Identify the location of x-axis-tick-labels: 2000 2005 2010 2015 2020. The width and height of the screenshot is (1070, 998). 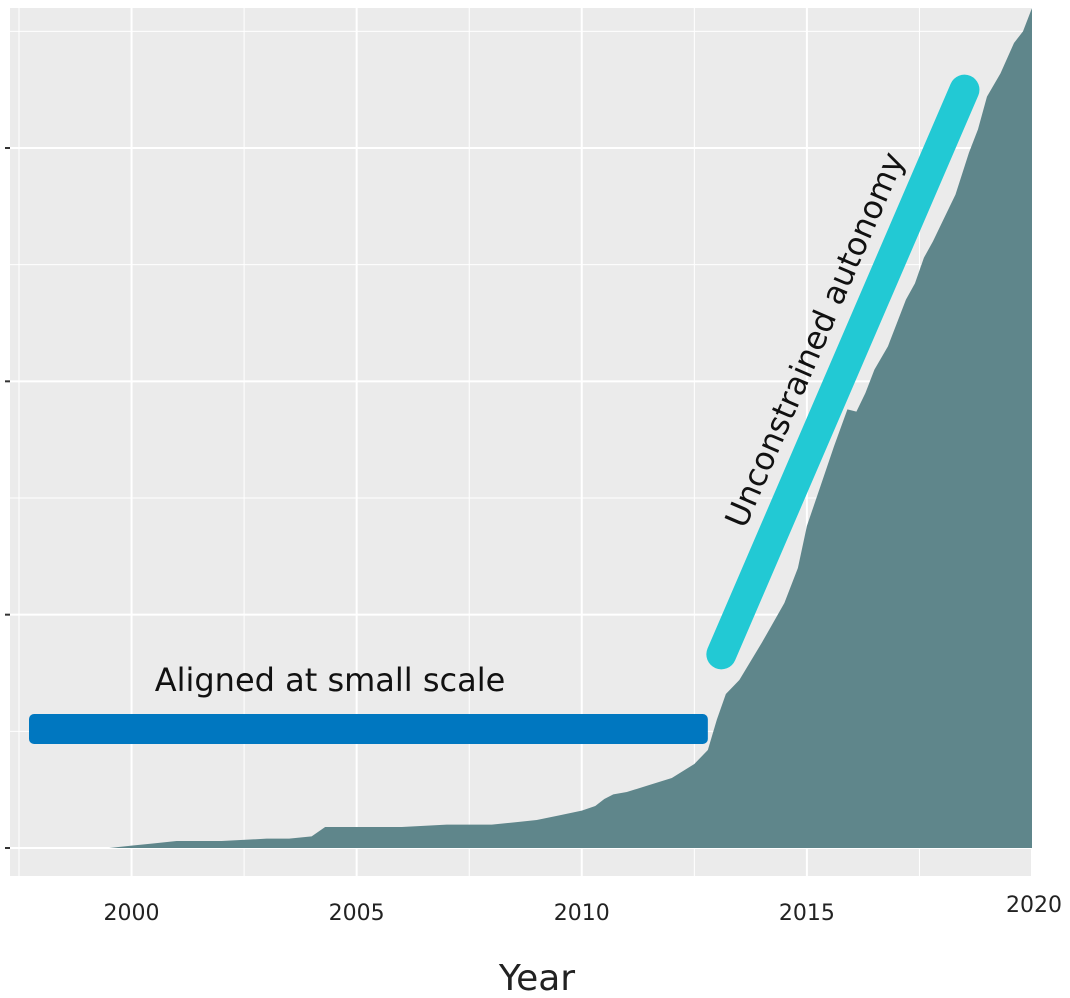
(583, 909).